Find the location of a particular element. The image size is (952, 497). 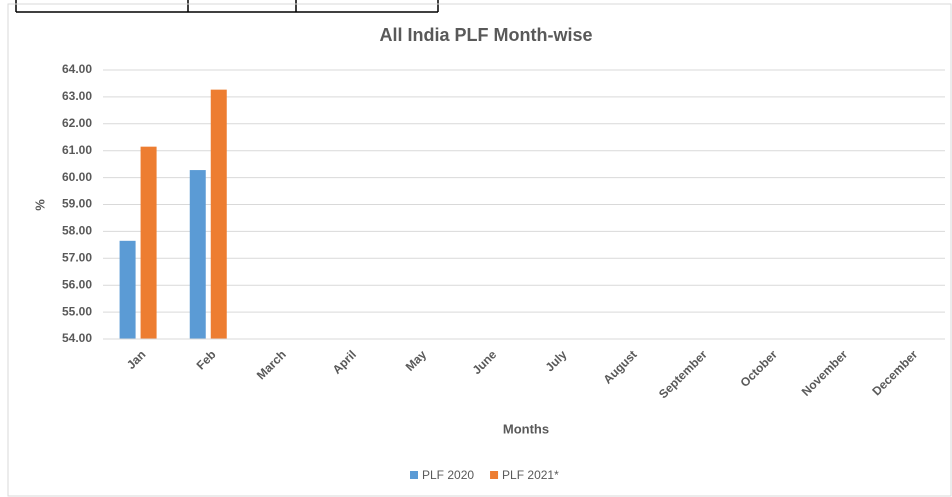

legend-label: PLF 2021* is located at coordinates (530, 475).